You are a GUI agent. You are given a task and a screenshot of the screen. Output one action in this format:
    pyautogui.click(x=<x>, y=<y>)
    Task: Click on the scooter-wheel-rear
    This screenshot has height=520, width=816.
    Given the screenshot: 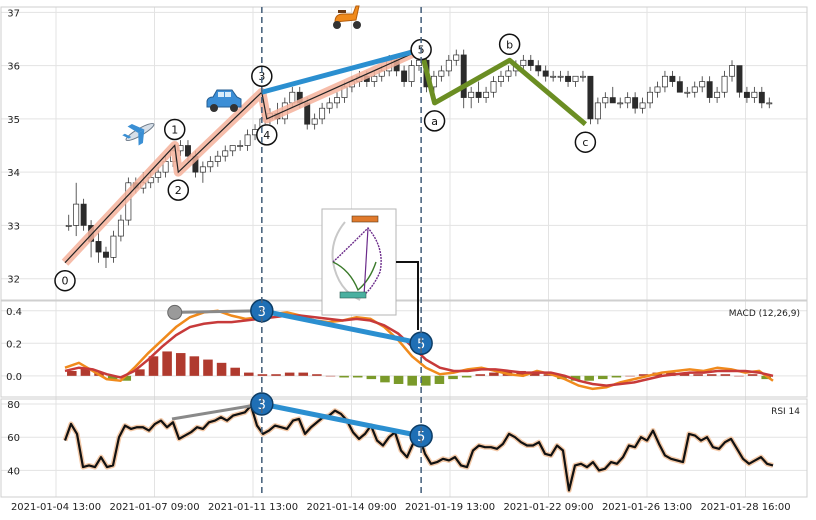 What is the action you would take?
    pyautogui.click(x=337, y=25)
    